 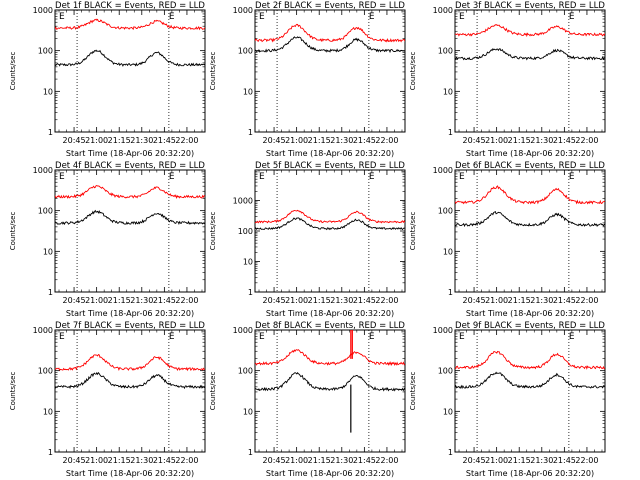 What do you see at coordinates (330, 326) in the screenshot?
I see `panel-title: Det 8f BLACK = Events, RED = LLD` at bounding box center [330, 326].